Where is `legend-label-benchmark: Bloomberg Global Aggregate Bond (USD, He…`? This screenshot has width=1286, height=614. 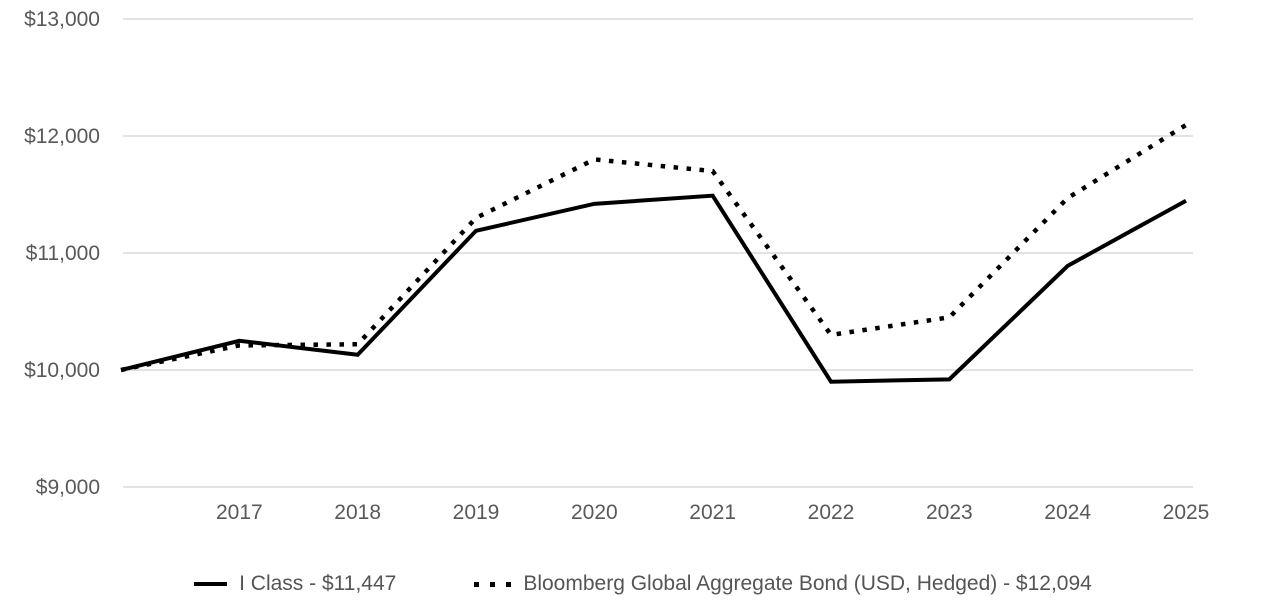 legend-label-benchmark: Bloomberg Global Aggregate Bond (USD, He… is located at coordinates (807, 583).